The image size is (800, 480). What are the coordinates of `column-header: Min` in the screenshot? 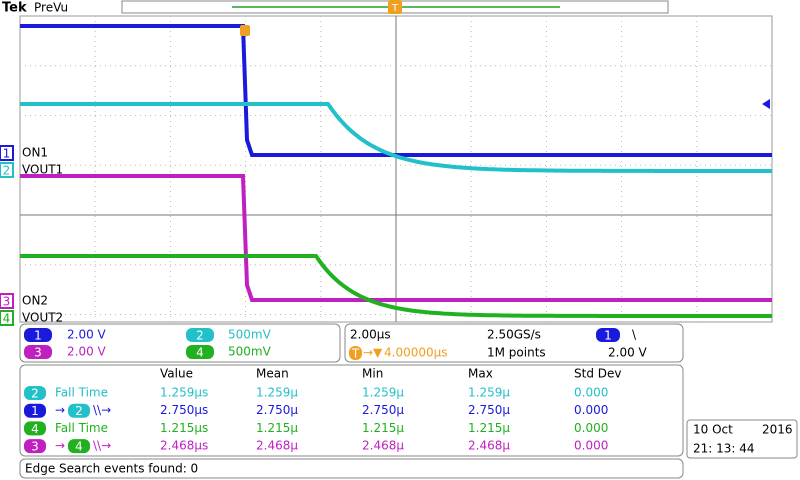 It's located at (372, 374).